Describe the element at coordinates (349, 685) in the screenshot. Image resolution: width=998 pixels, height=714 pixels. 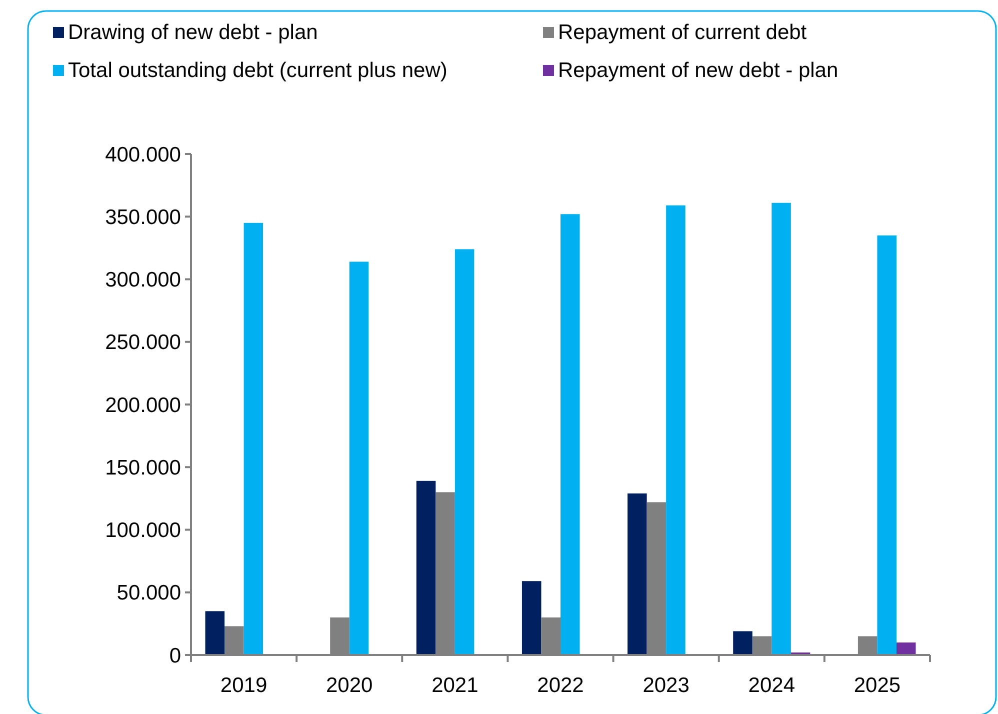
I see `x-tick-label: 2020` at that location.